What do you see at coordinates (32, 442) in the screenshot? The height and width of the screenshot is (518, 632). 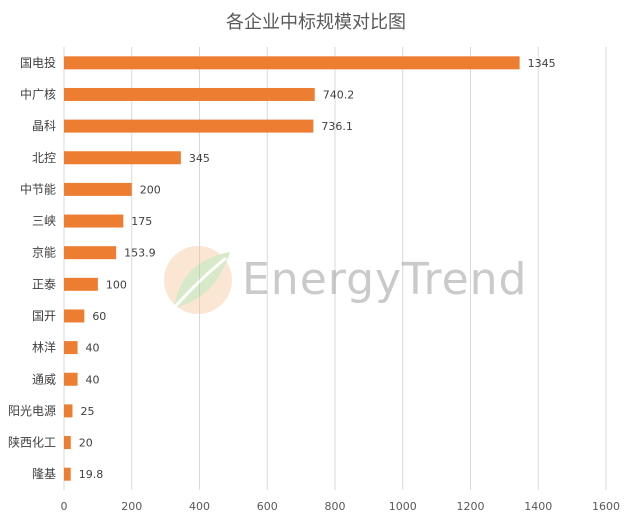 I see `category-label: 陕西化工` at bounding box center [32, 442].